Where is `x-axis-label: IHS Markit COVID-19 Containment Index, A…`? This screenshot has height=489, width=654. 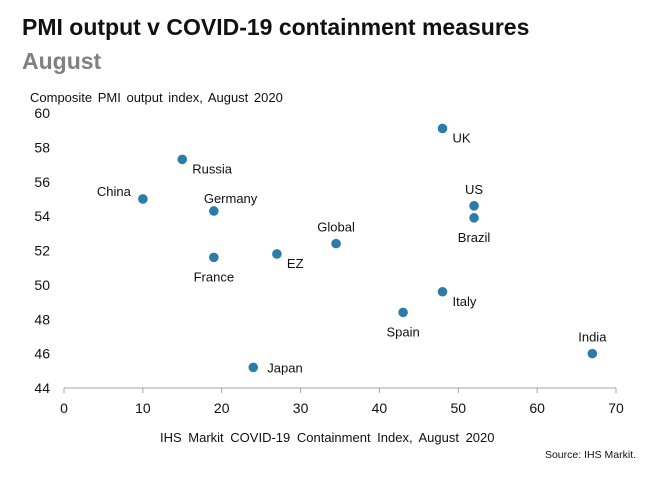 x-axis-label: IHS Markit COVID-19 Containment Index, A… is located at coordinates (327, 437).